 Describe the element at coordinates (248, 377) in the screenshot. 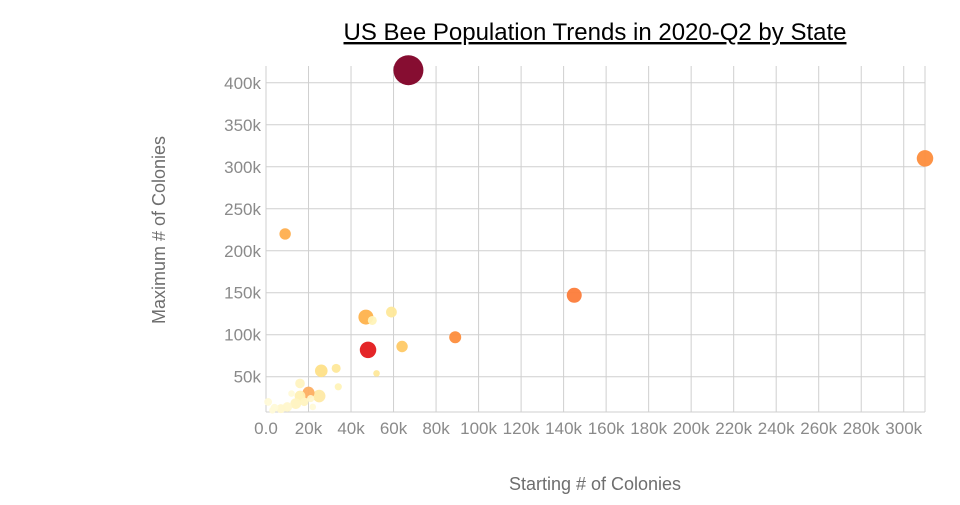

I see `y-tick-label: 50k` at that location.